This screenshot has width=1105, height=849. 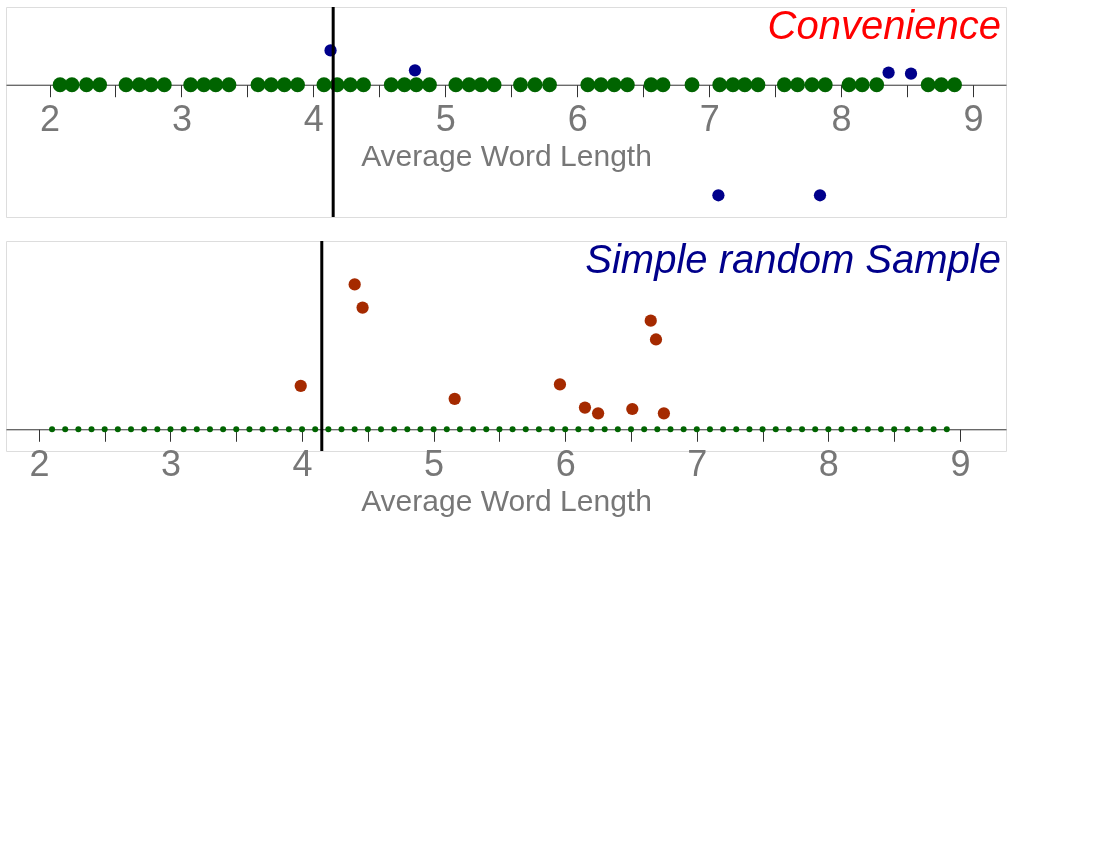 What do you see at coordinates (793, 259) in the screenshot?
I see `text: Simple random Sample` at bounding box center [793, 259].